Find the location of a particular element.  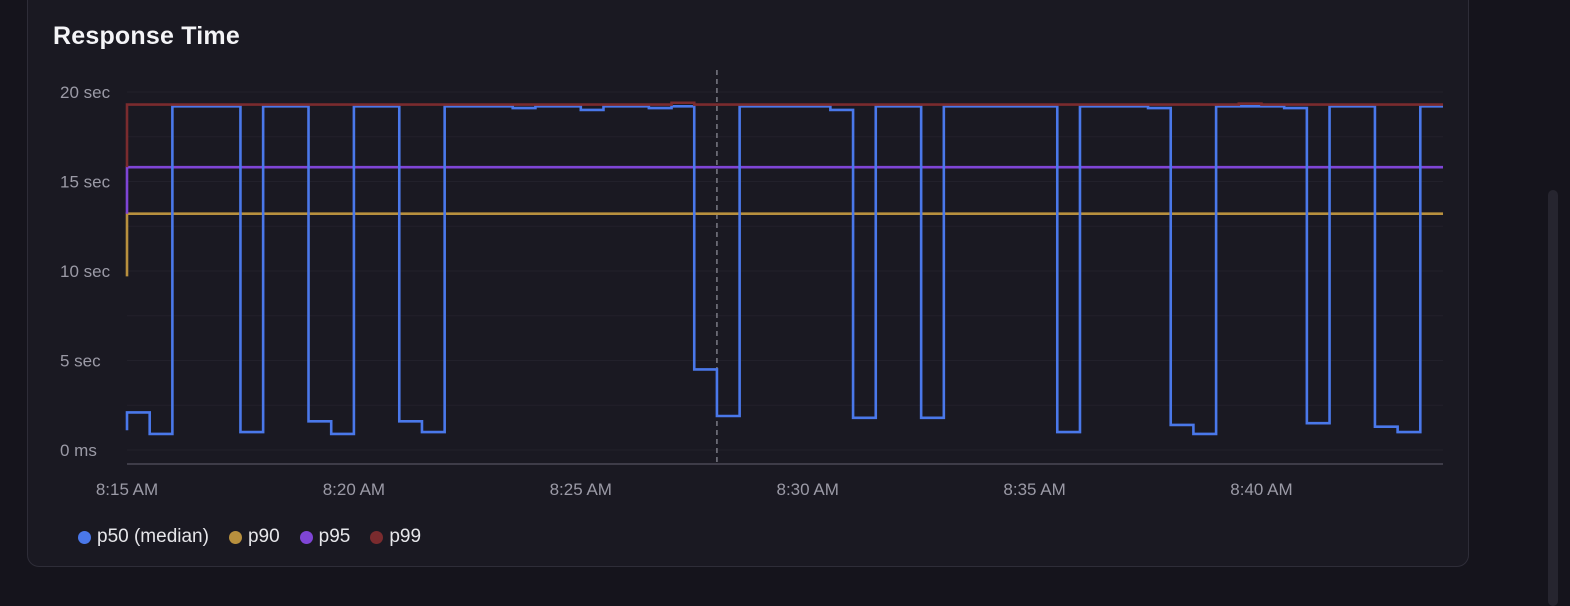

legend-label: p99 is located at coordinates (405, 536).